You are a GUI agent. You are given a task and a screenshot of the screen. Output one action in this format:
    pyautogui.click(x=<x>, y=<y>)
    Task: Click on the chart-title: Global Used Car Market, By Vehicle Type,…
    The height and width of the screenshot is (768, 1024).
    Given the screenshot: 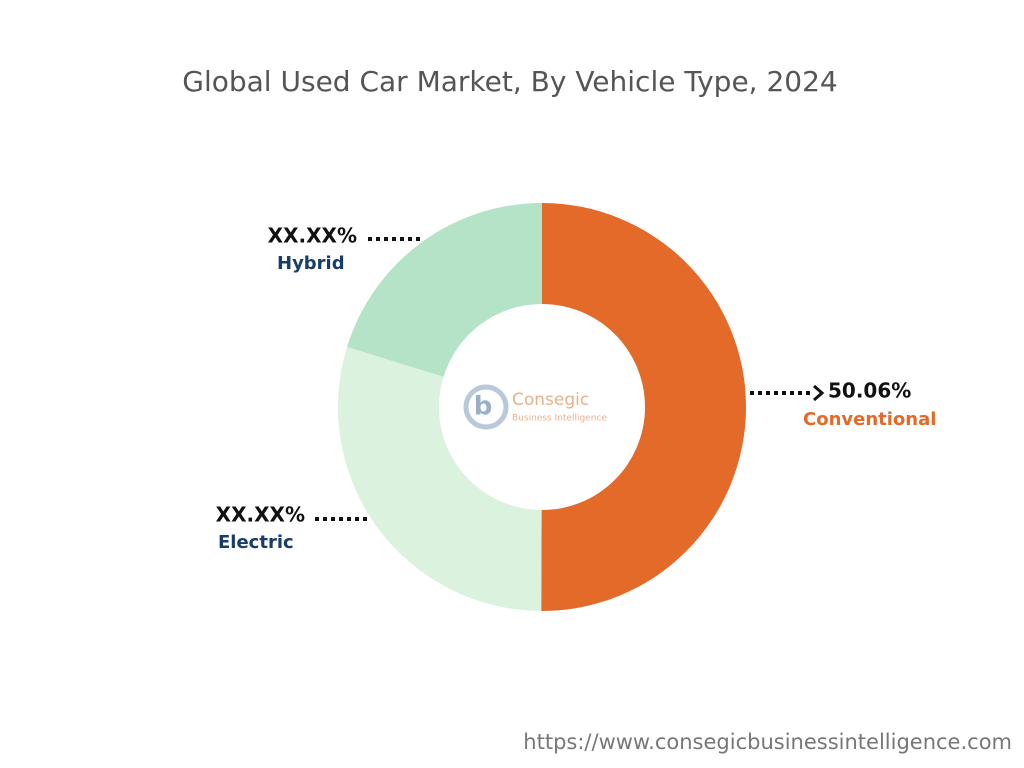 What is the action you would take?
    pyautogui.click(x=509, y=81)
    